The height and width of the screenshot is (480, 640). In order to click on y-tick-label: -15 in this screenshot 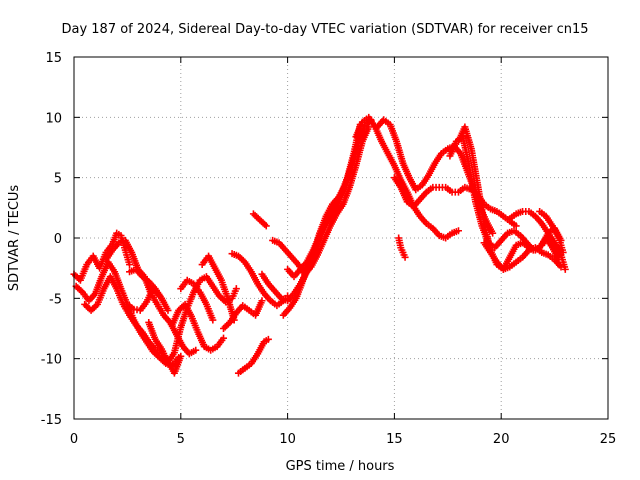, I will do `click(51, 420)`.